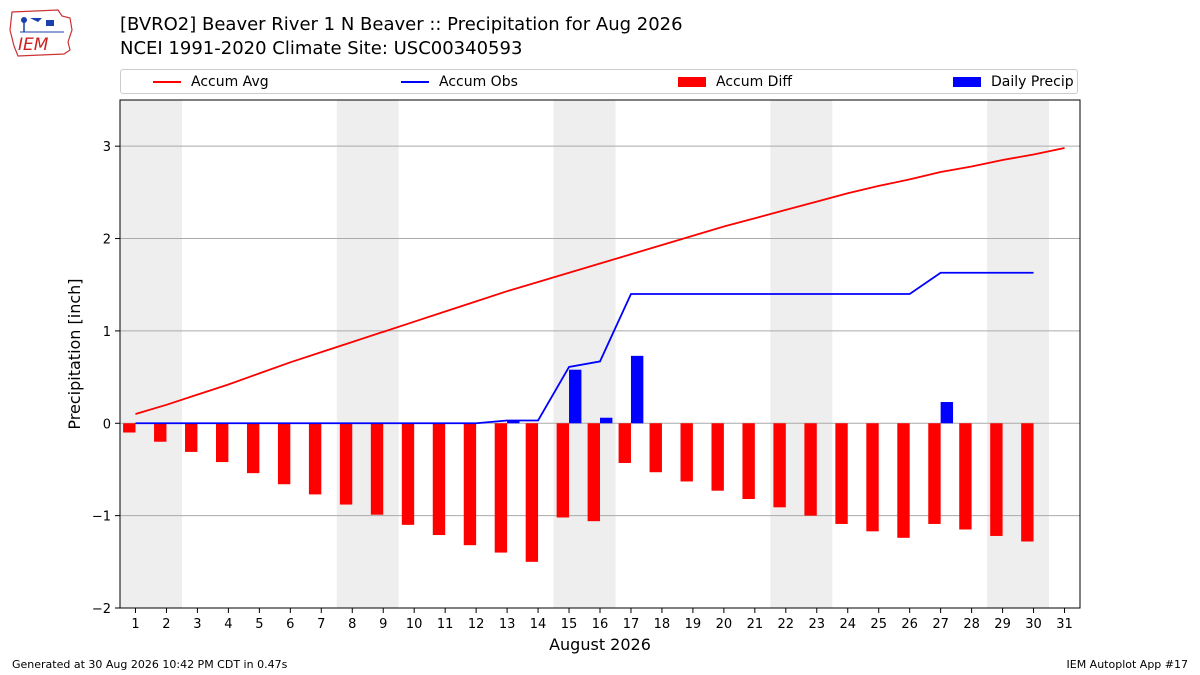  Describe the element at coordinates (41, 33) in the screenshot. I see `iem-logo: IEM` at that location.